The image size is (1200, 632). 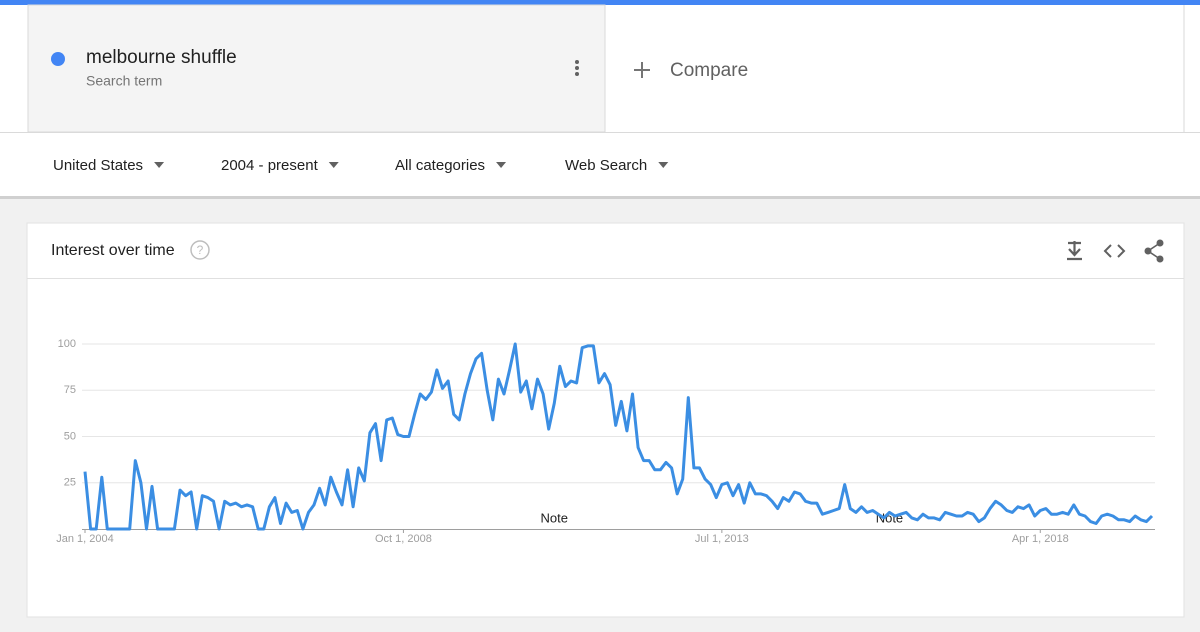 What do you see at coordinates (161, 57) in the screenshot?
I see `term-name: melbourne shuffle` at bounding box center [161, 57].